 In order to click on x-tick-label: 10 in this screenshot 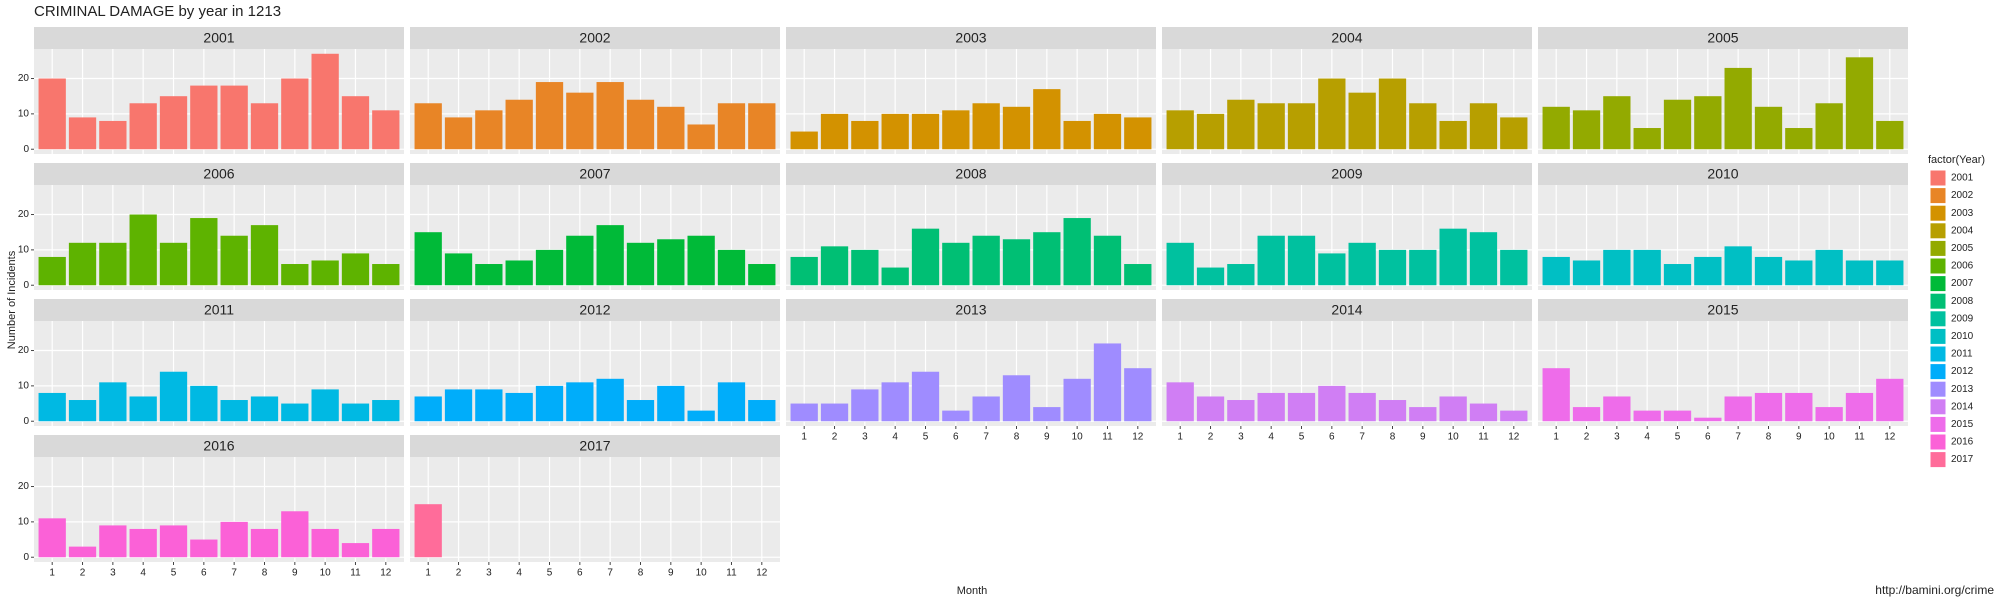, I will do `click(702, 573)`.